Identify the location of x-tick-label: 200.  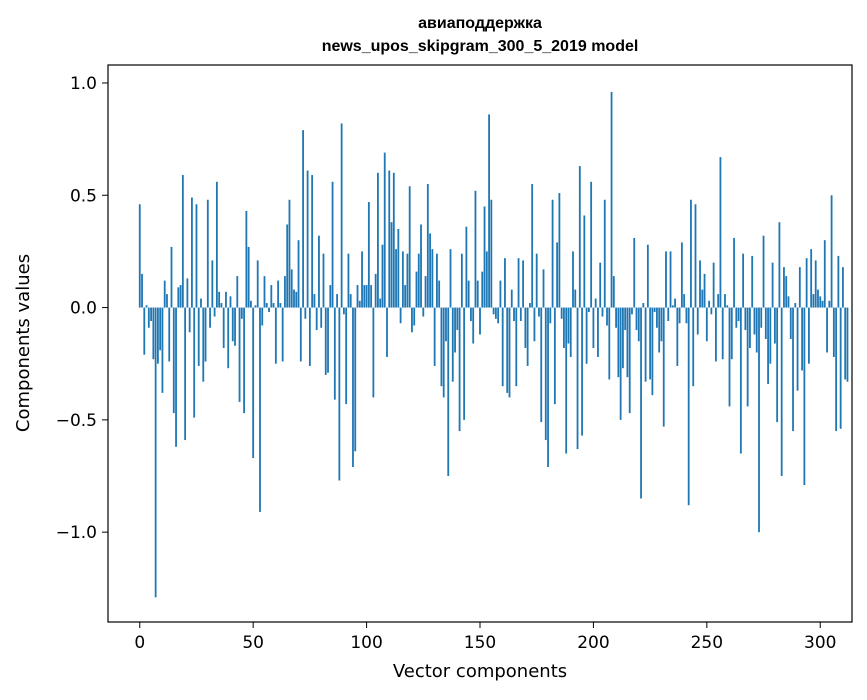
(593, 643).